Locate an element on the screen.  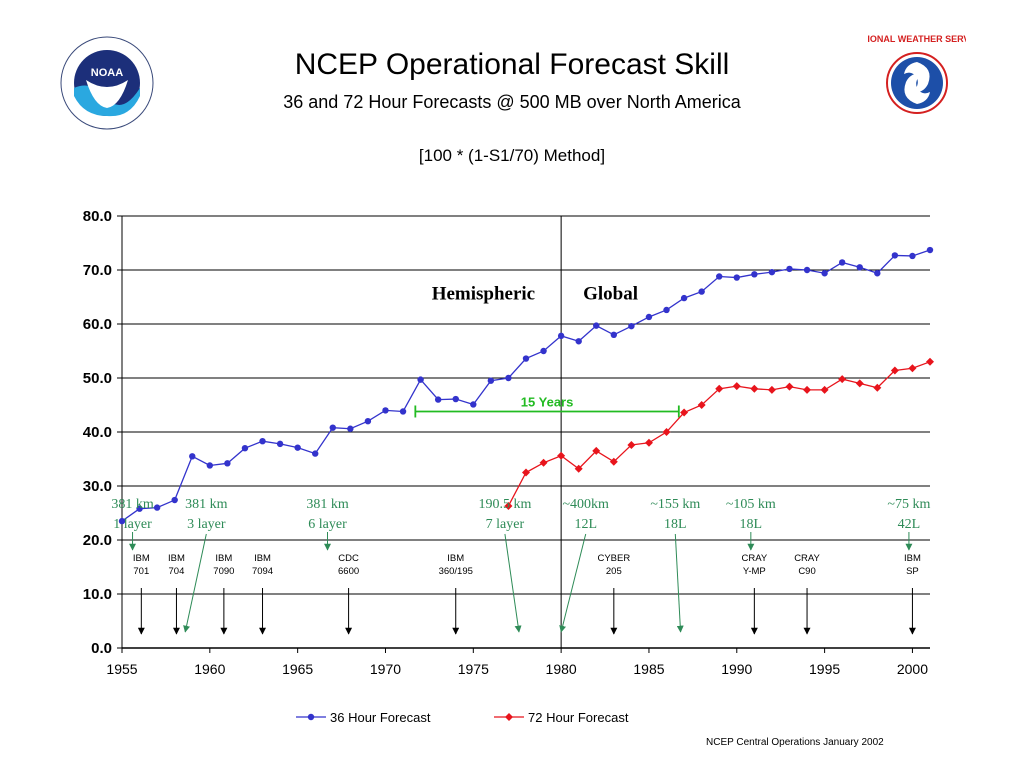
noaa-logo-text: NOAA is located at coordinates (107, 73).